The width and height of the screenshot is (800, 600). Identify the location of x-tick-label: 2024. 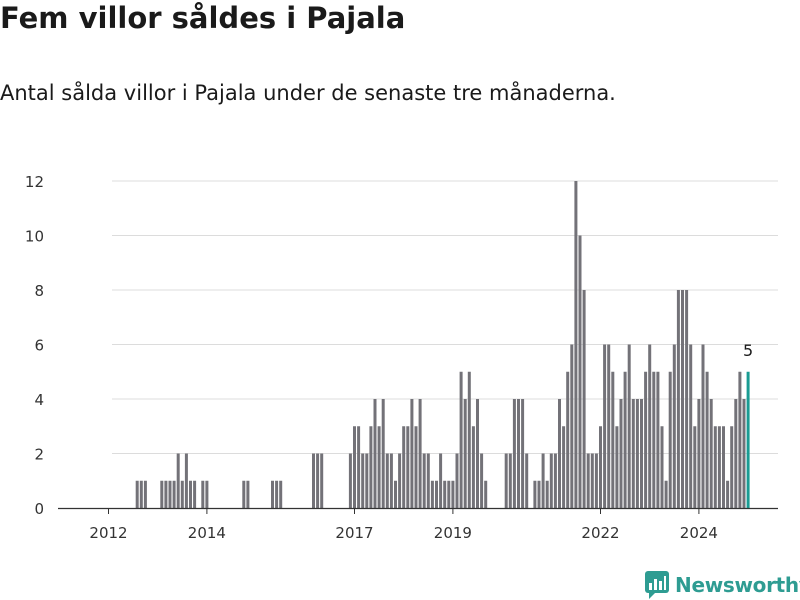
(699, 533).